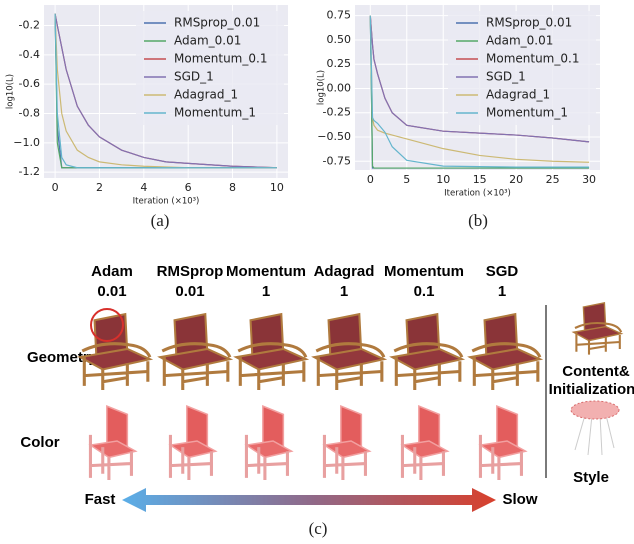 This screenshot has width=634, height=544. What do you see at coordinates (596, 371) in the screenshot?
I see `reference-label: Content&` at bounding box center [596, 371].